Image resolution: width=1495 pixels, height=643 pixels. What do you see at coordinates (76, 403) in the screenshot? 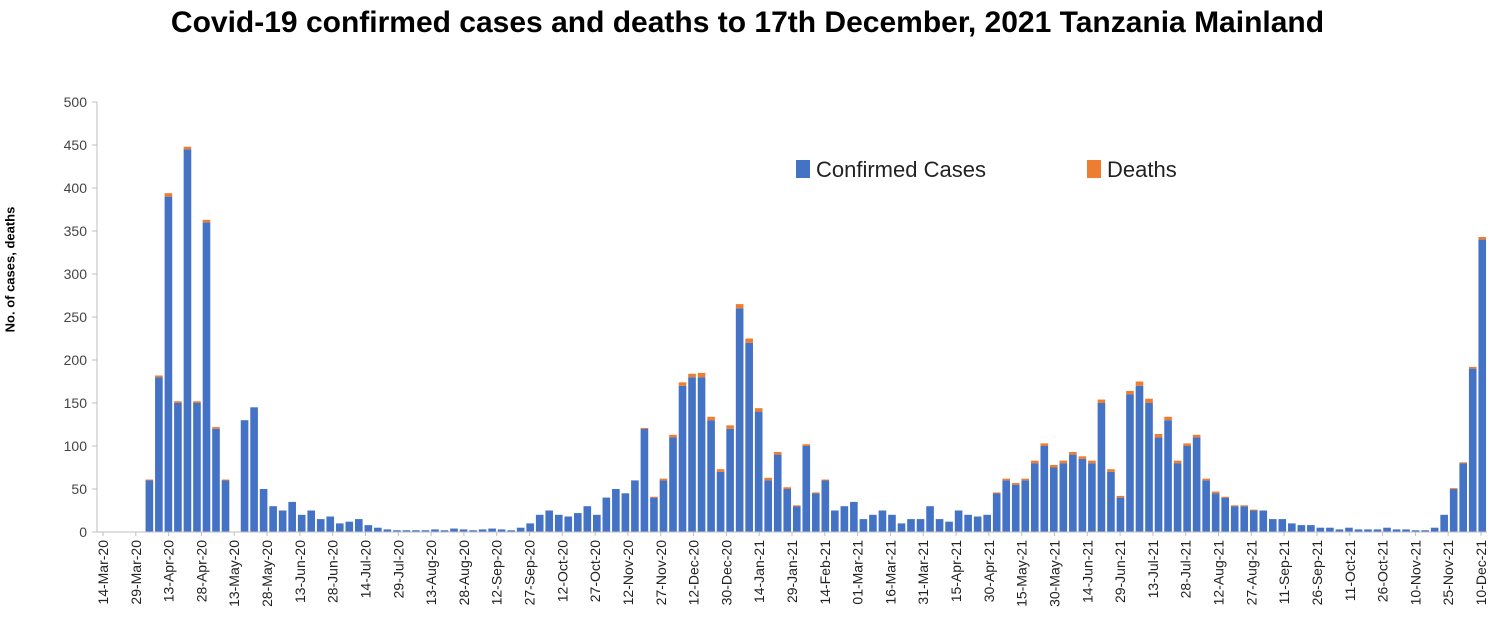
I see `y-tick-label: 150` at bounding box center [76, 403].